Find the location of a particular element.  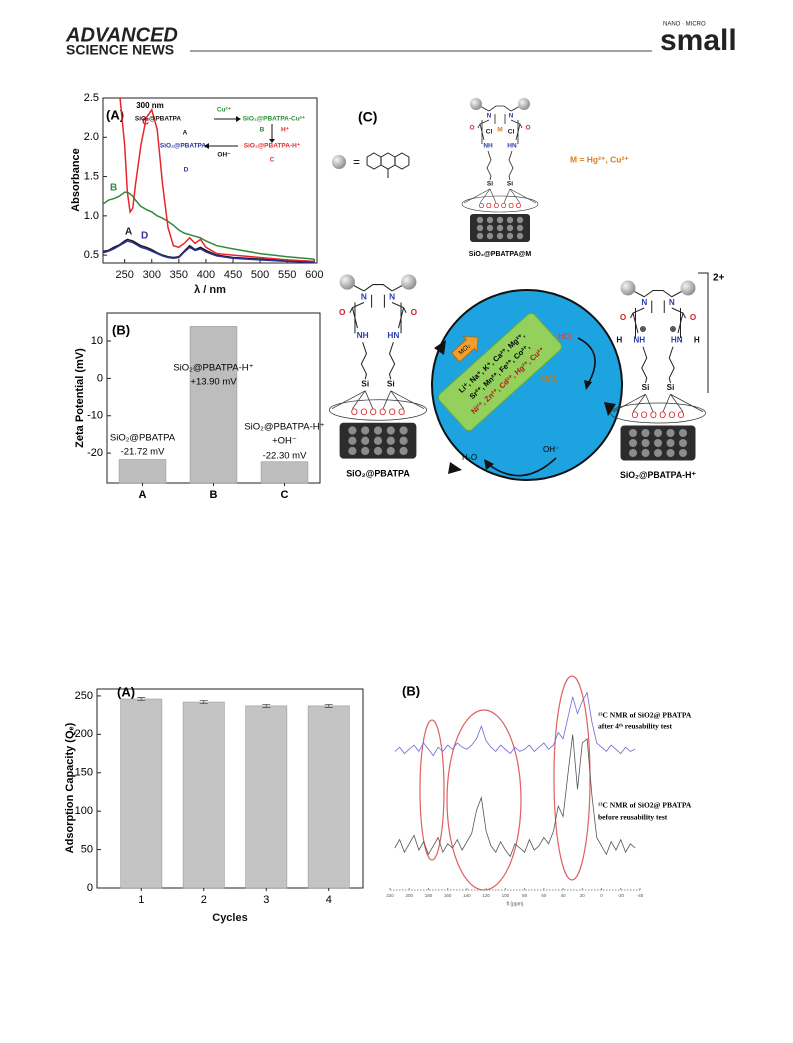

y-tick-label: 2.5 is located at coordinates (91, 98).